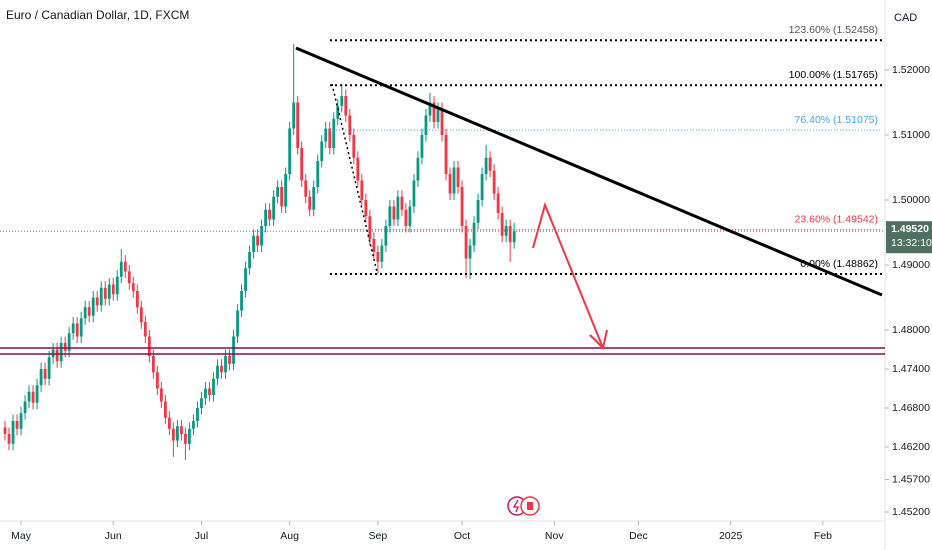  Describe the element at coordinates (911, 70) in the screenshot. I see `y-tick-label: 1.52000` at that location.